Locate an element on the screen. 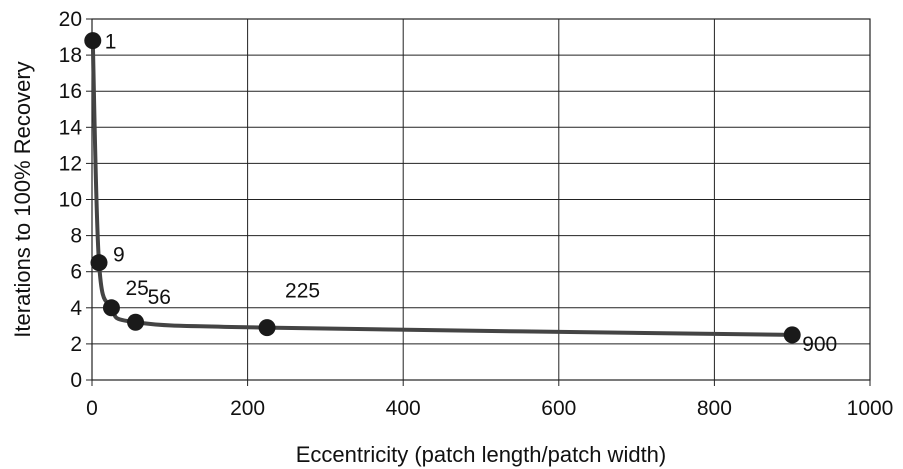 This screenshot has height=469, width=903. y-tick-label: 14 is located at coordinates (71, 127).